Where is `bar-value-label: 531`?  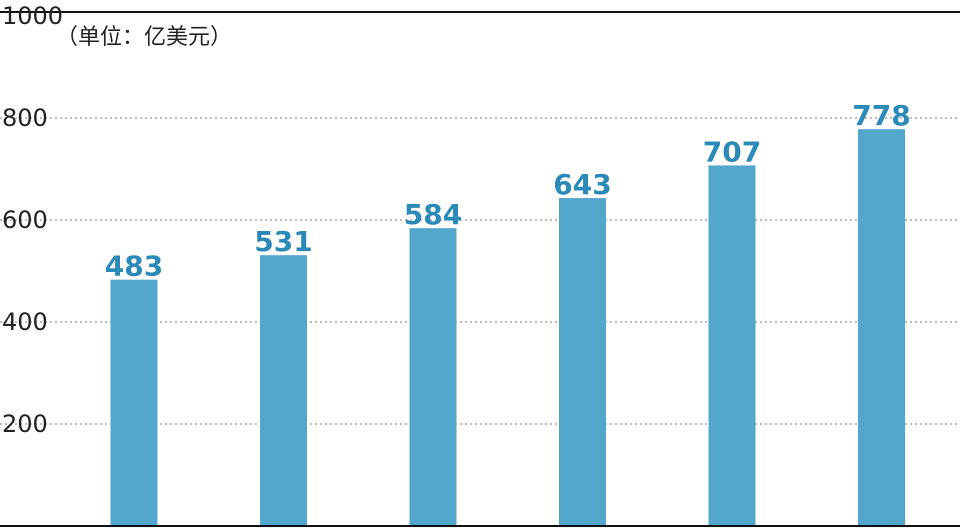 bar-value-label: 531 is located at coordinates (283, 241).